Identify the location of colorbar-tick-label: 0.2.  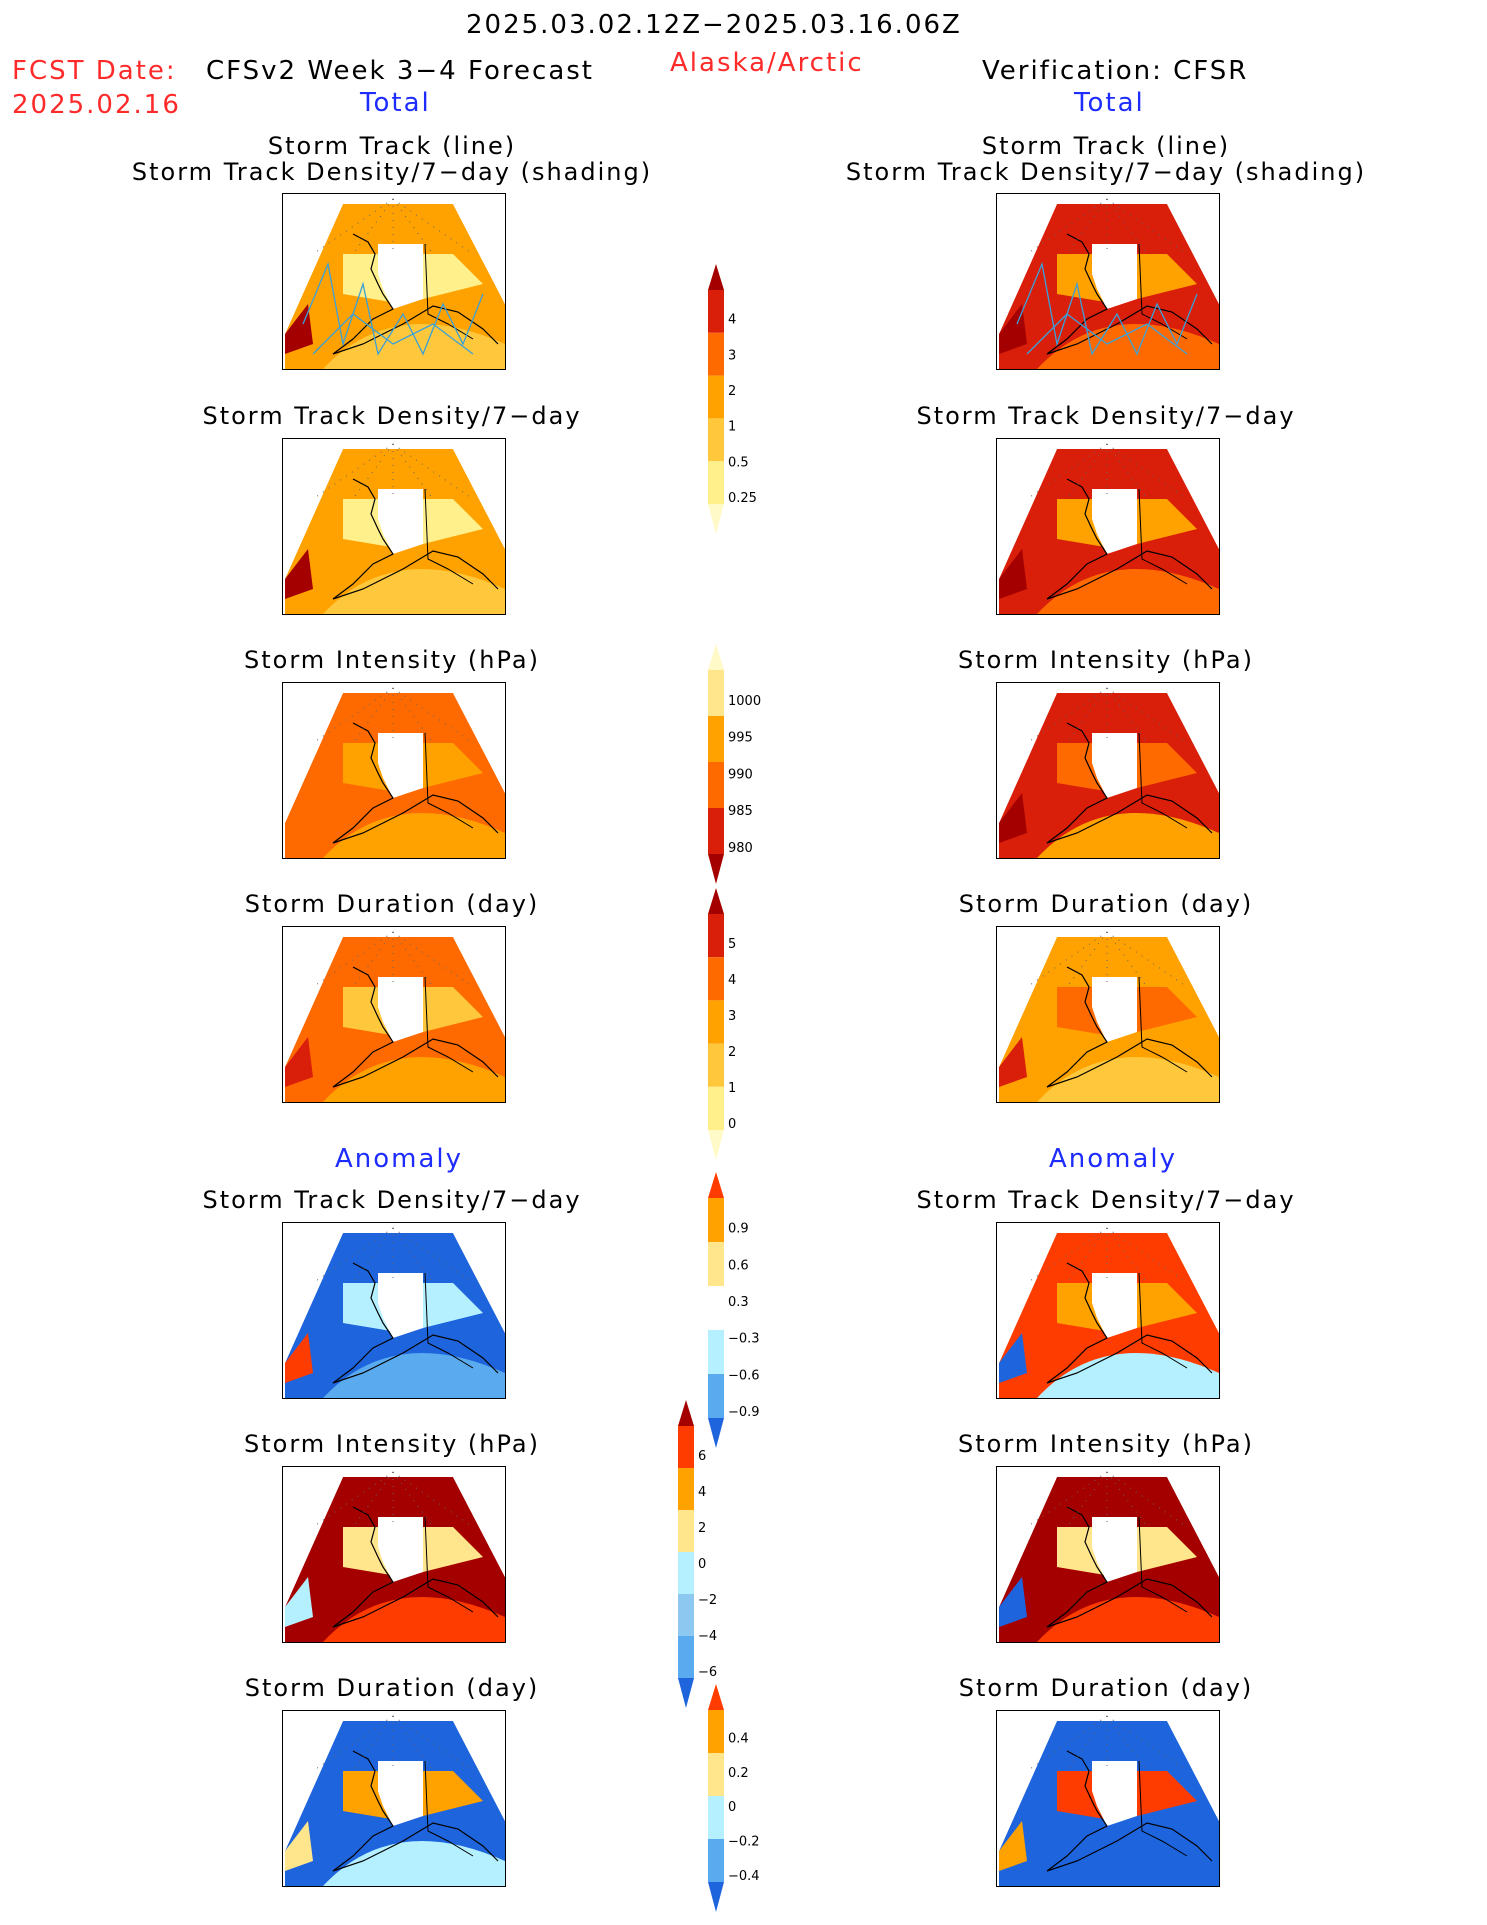
(738, 1773).